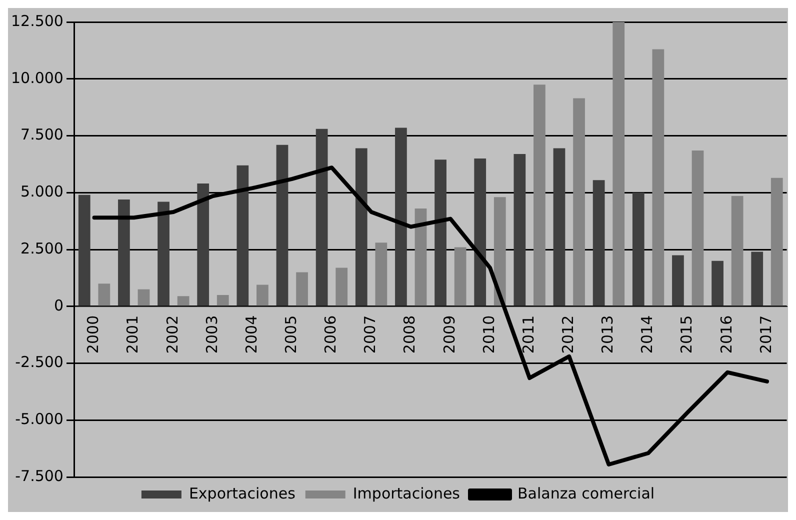 The image size is (796, 520). What do you see at coordinates (42, 135) in the screenshot?
I see `y-tick-label: 7.500` at bounding box center [42, 135].